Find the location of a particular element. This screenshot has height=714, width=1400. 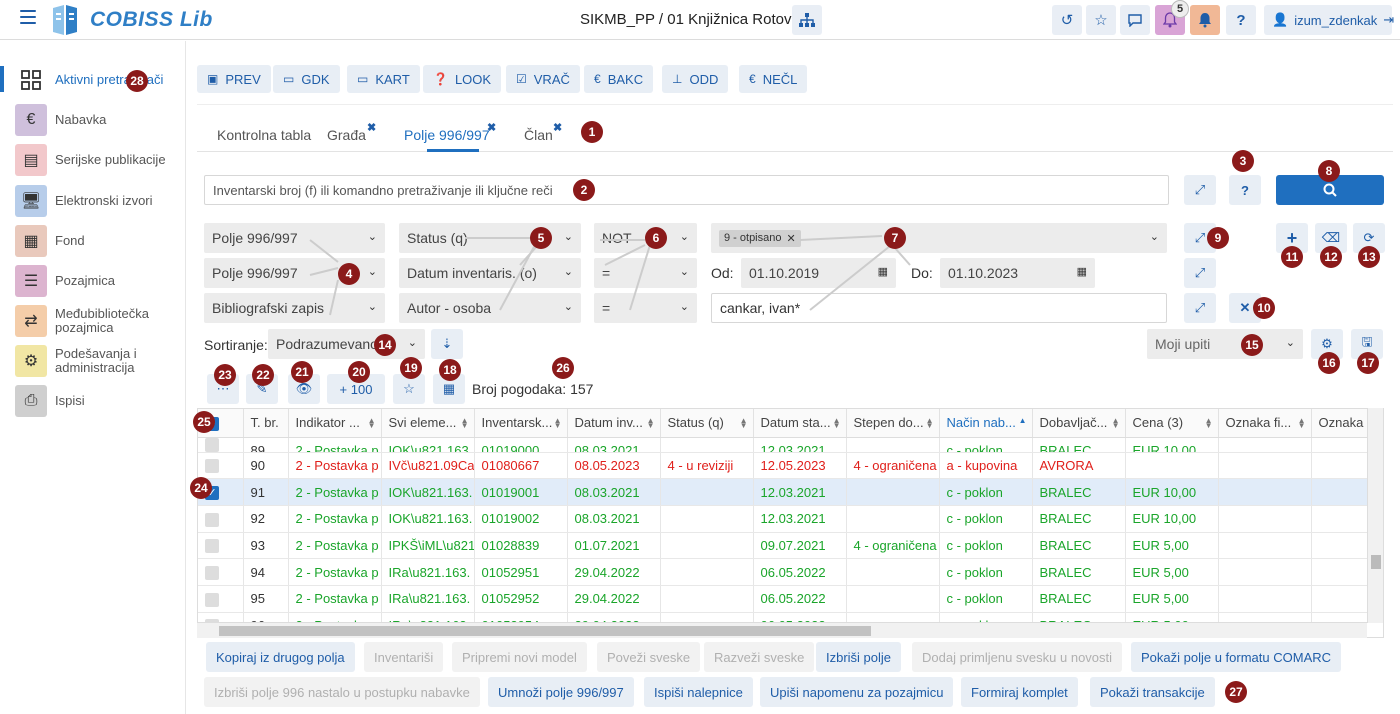

column-header-sorted: Način nab... ▲ is located at coordinates (986, 423).